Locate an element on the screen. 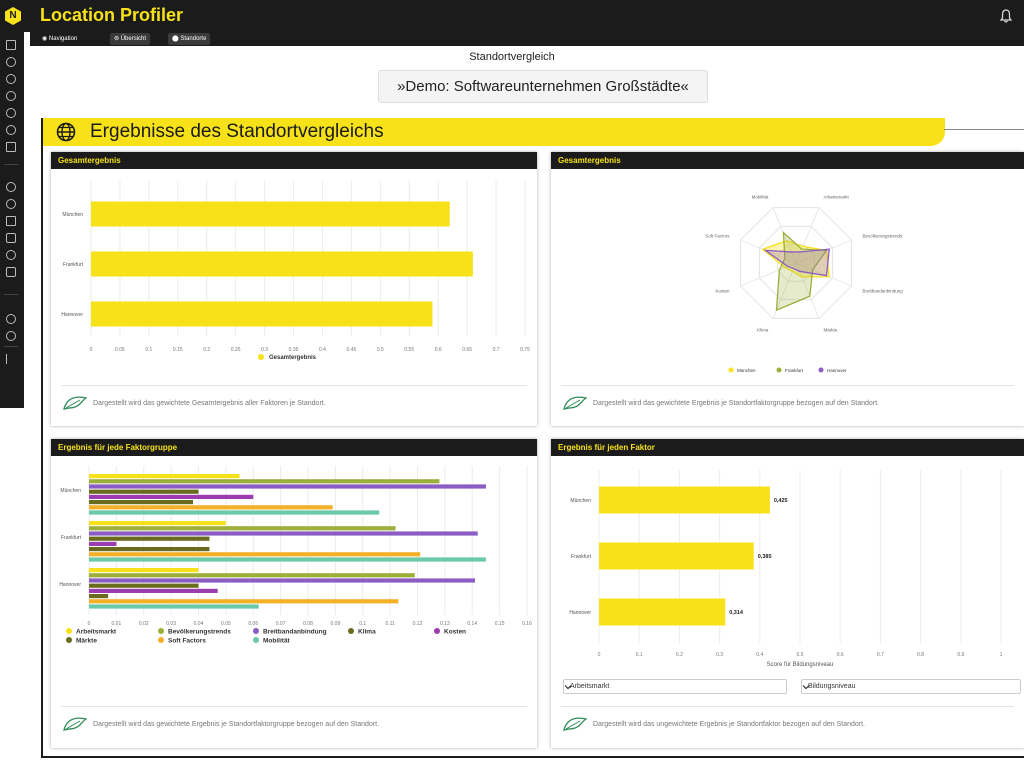 The width and height of the screenshot is (1024, 768). box-icon is located at coordinates (11, 272).